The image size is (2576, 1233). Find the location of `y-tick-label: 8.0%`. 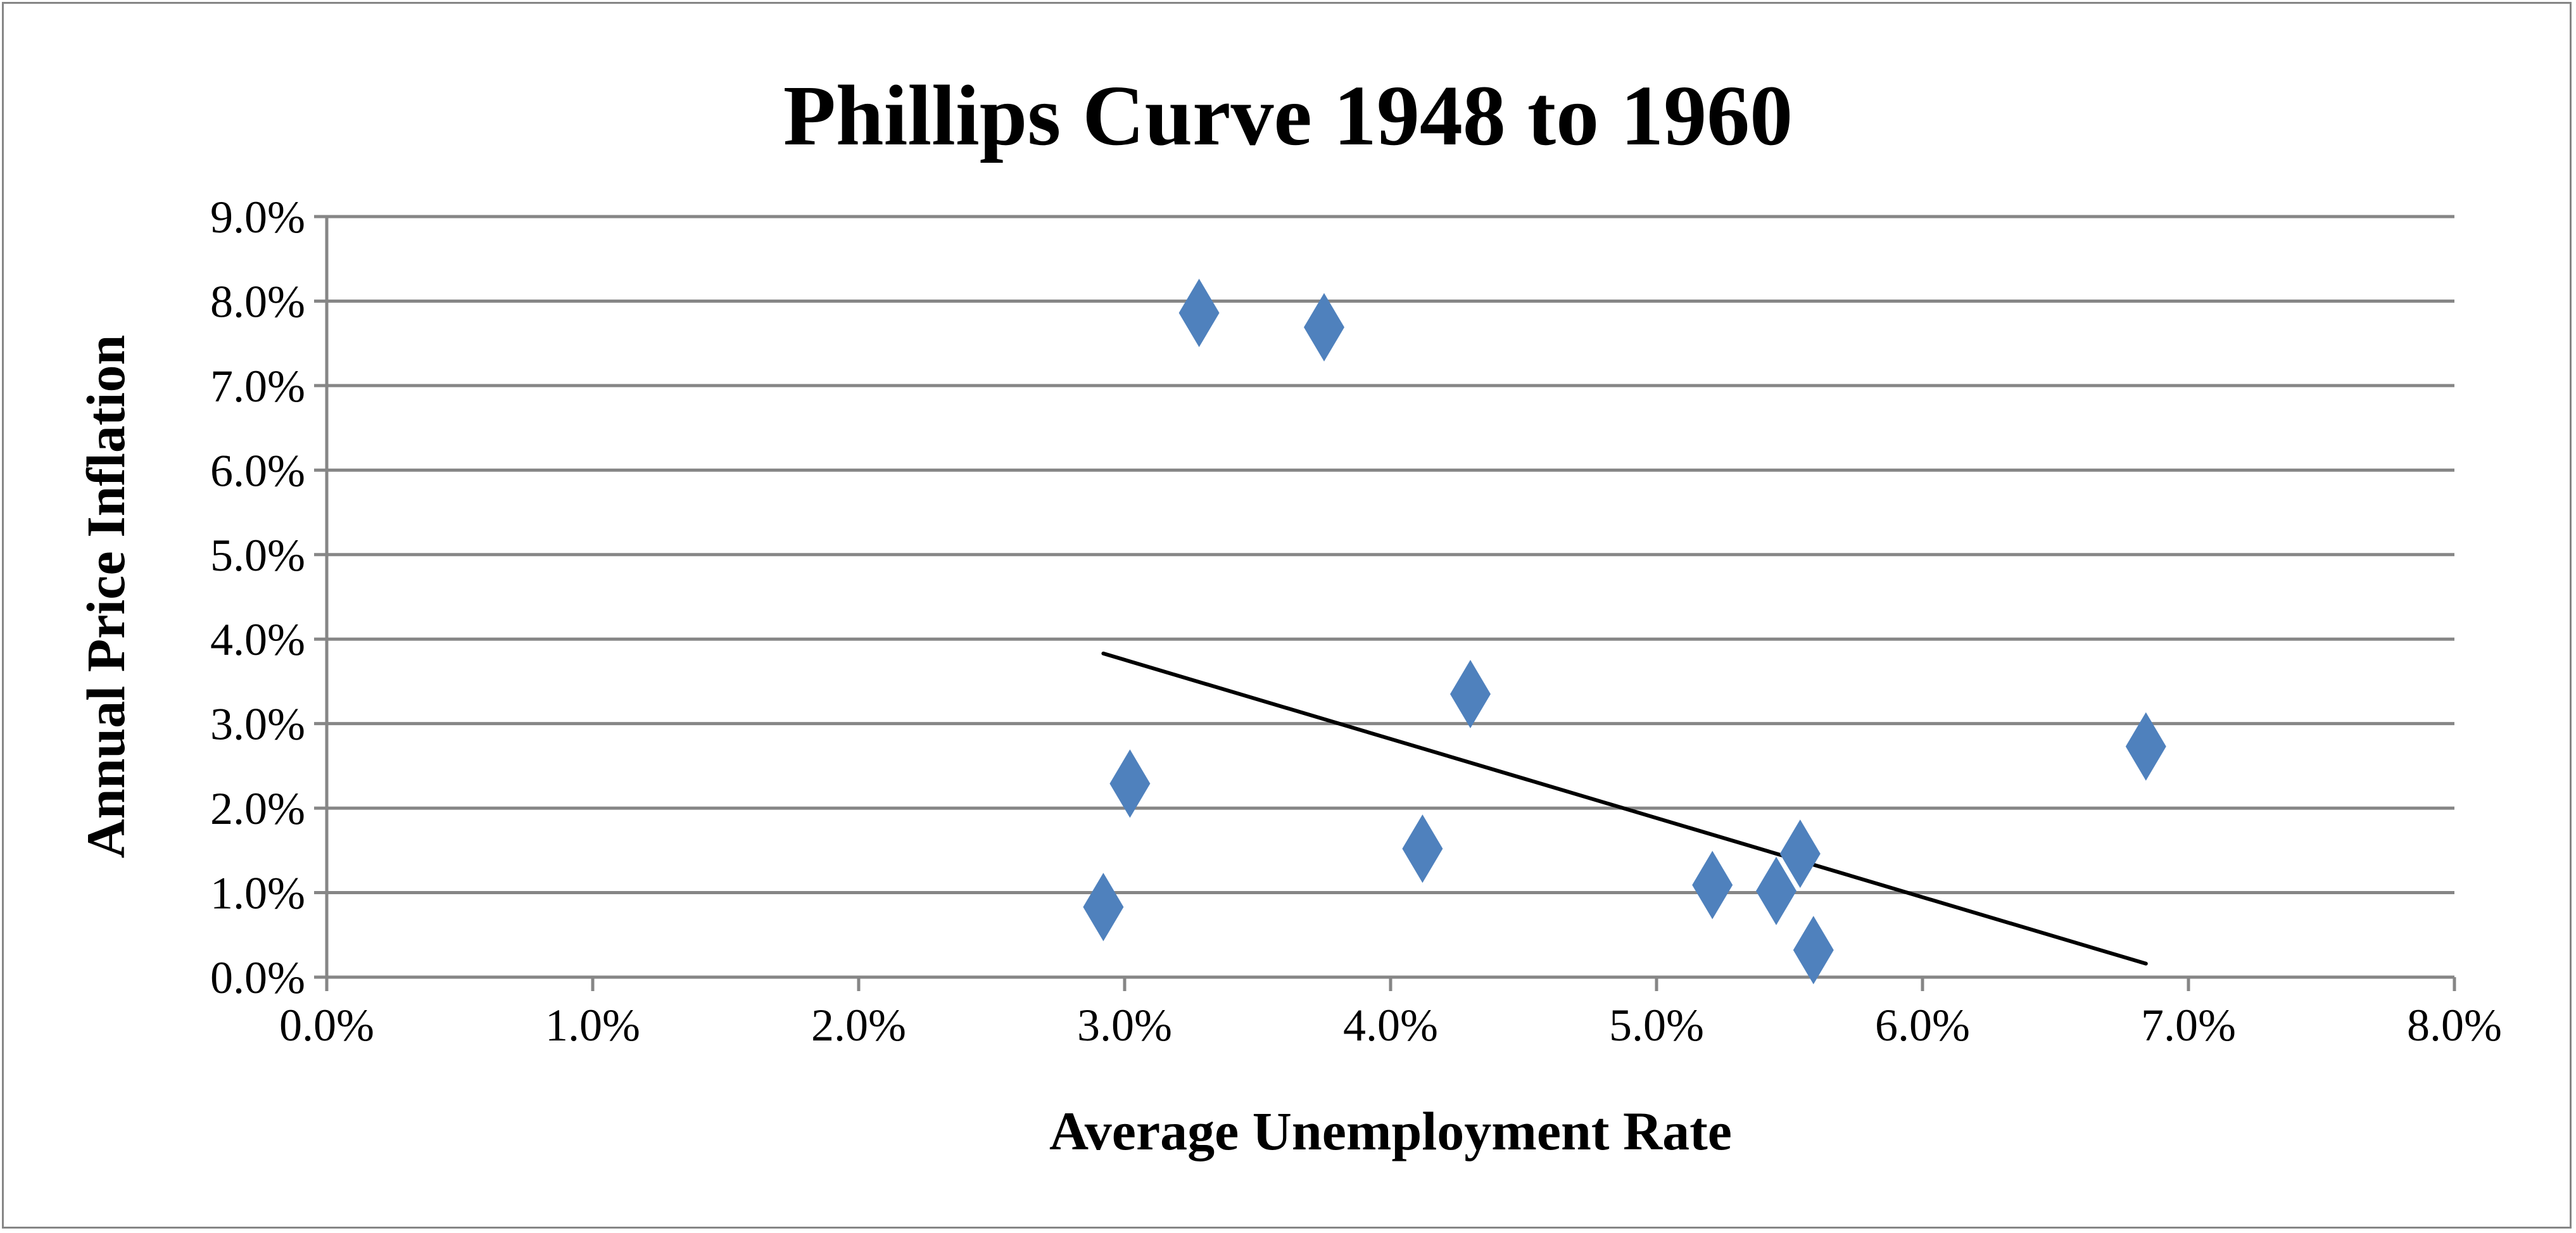

y-tick-label: 8.0% is located at coordinates (257, 301).